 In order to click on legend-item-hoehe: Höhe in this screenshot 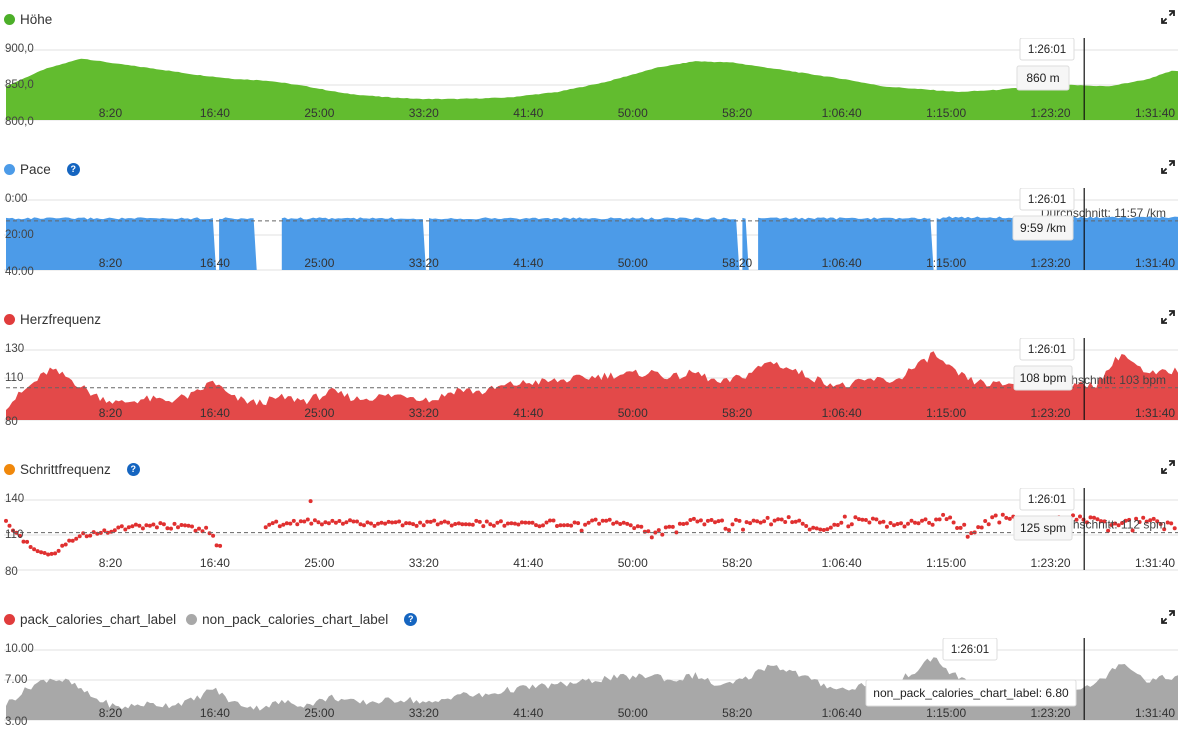, I will do `click(28, 19)`.